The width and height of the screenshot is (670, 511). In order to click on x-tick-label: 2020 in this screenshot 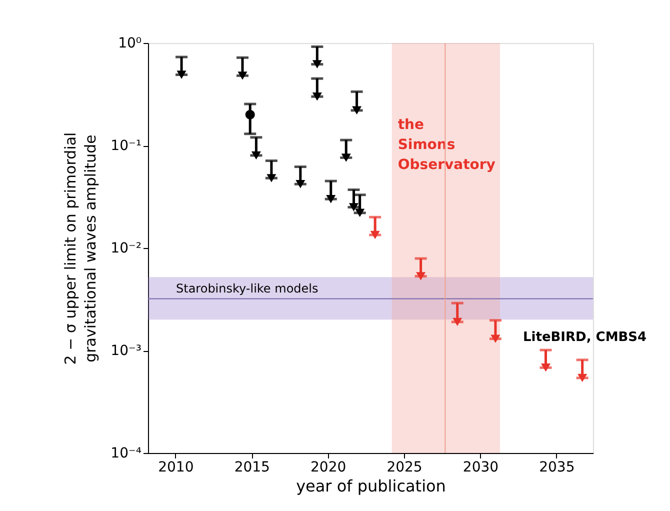, I will do `click(328, 468)`.